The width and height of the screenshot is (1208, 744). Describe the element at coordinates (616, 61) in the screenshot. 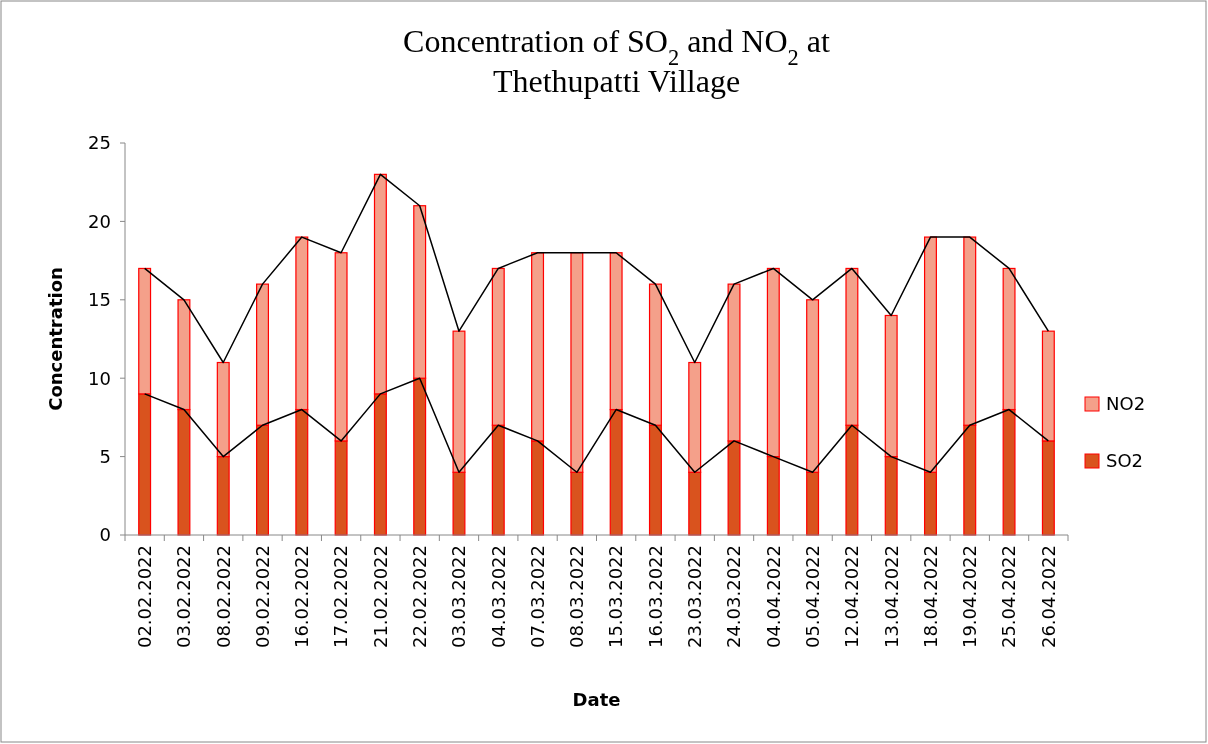

I see `chart-title: Concentration of SO$_{2}$ and NO$_{2}$ at Thethupatti Village` at that location.